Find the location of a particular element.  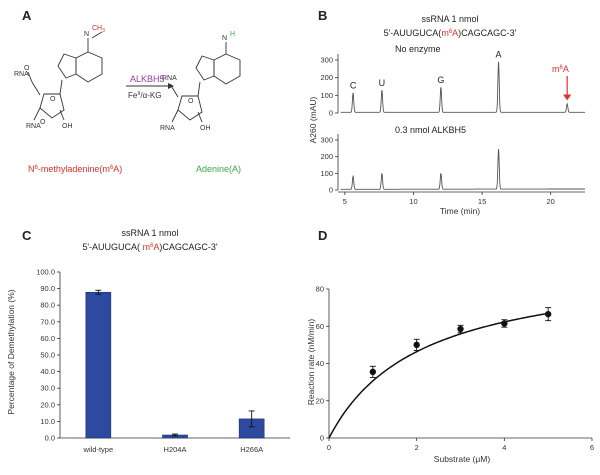

m6a-peak-label: m6A is located at coordinates (560, 69).